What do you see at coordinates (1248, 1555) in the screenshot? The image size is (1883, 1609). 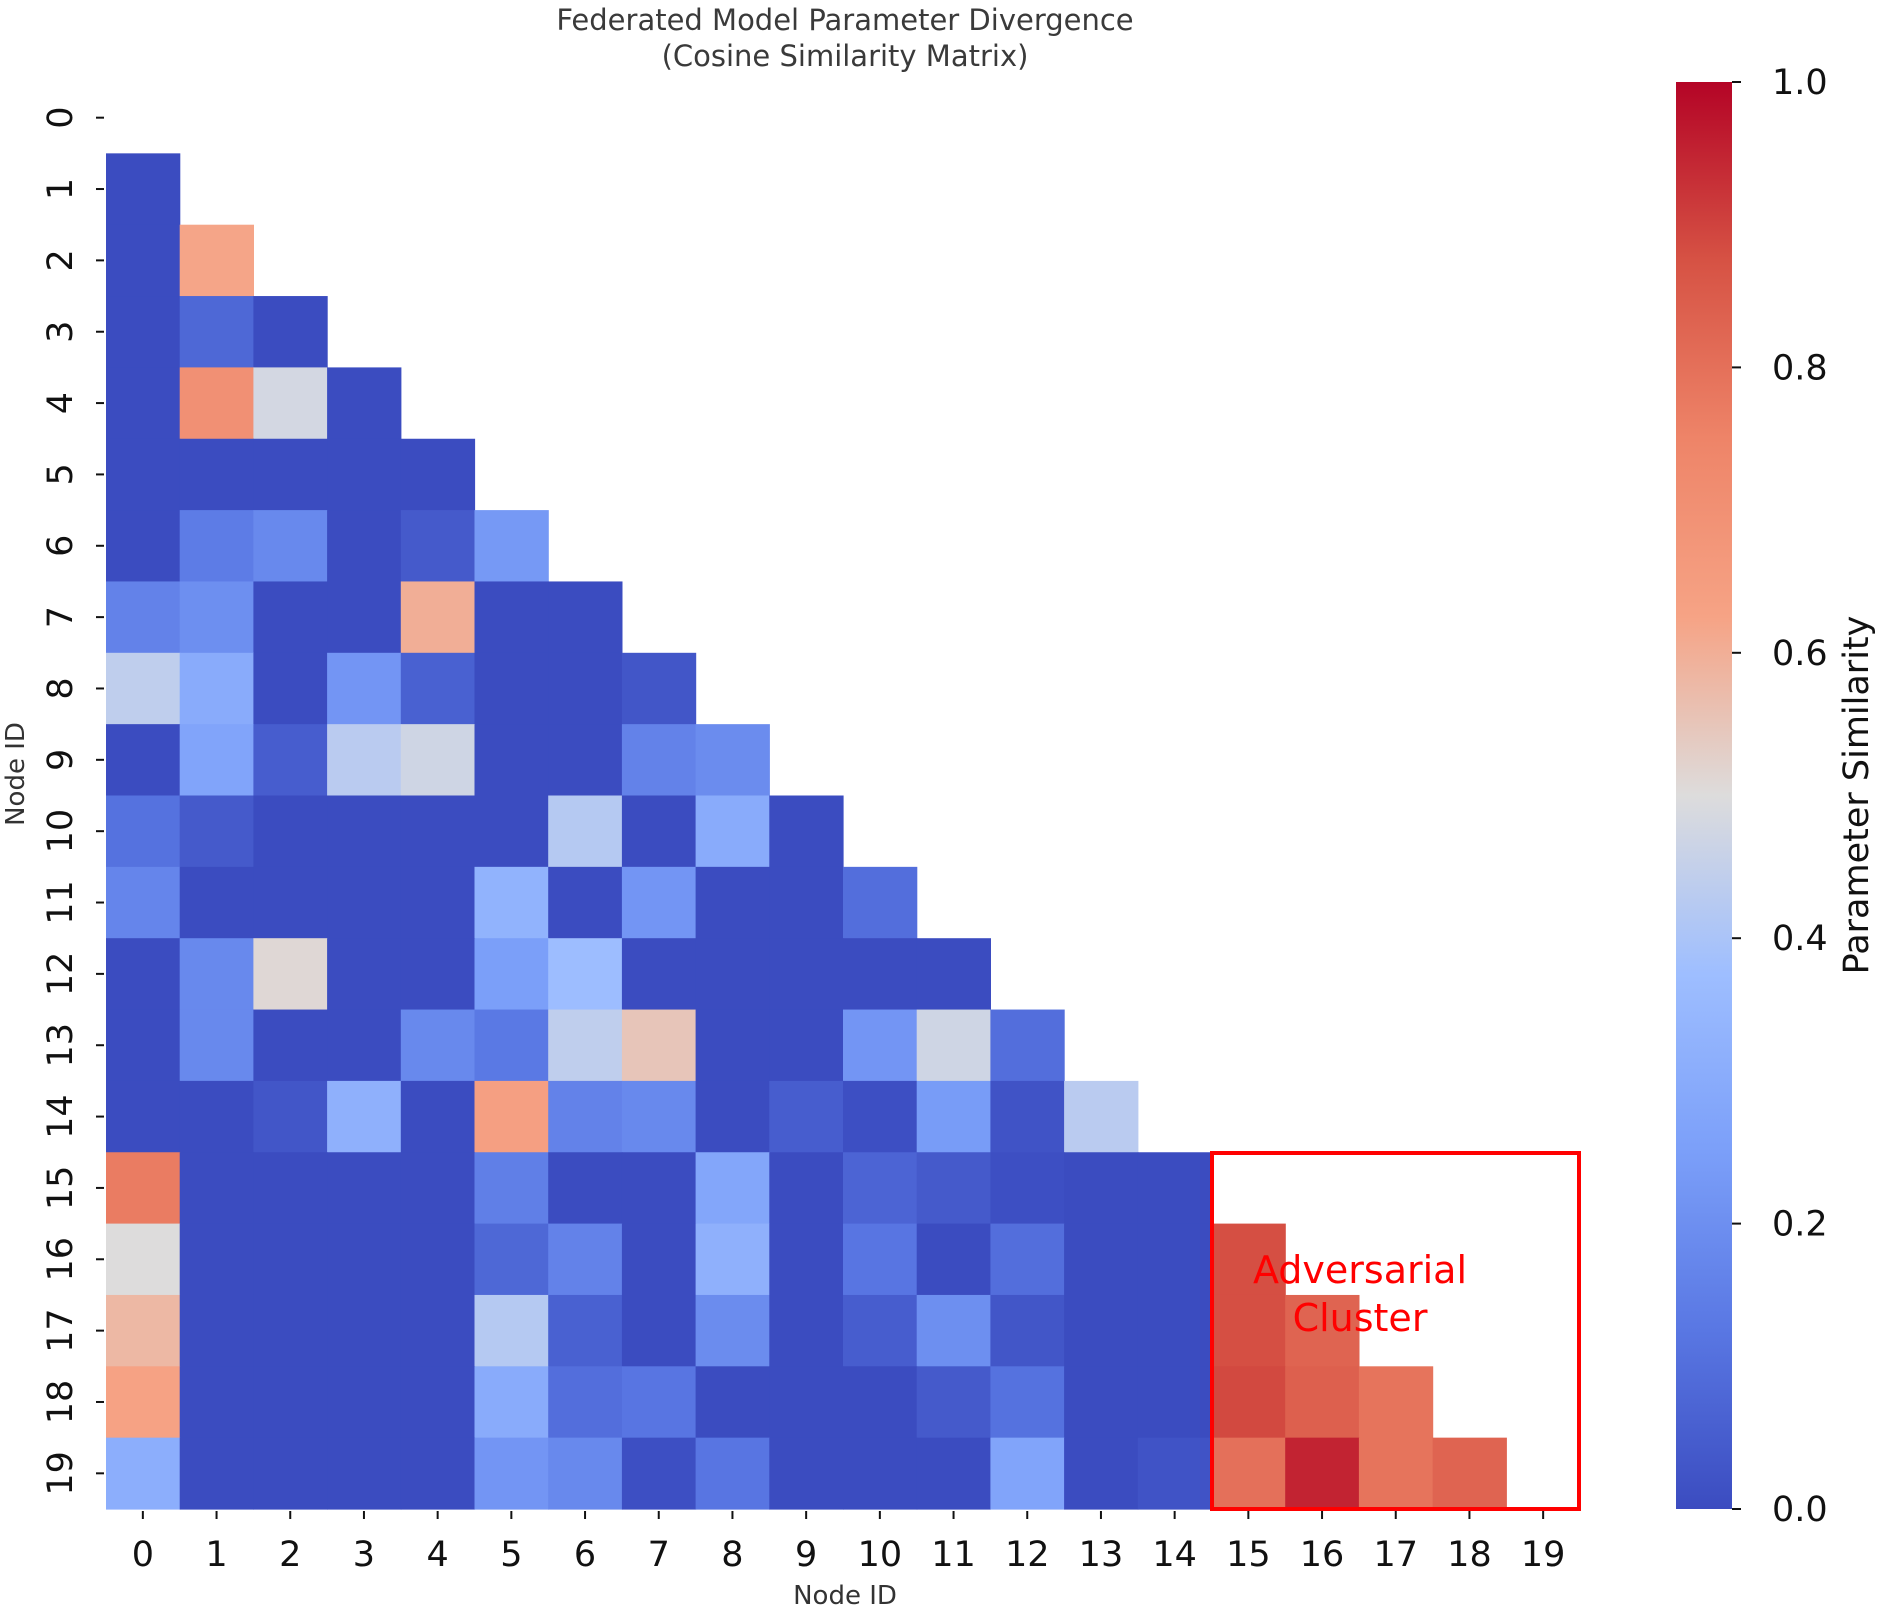 I see `x-tick-label: 15` at bounding box center [1248, 1555].